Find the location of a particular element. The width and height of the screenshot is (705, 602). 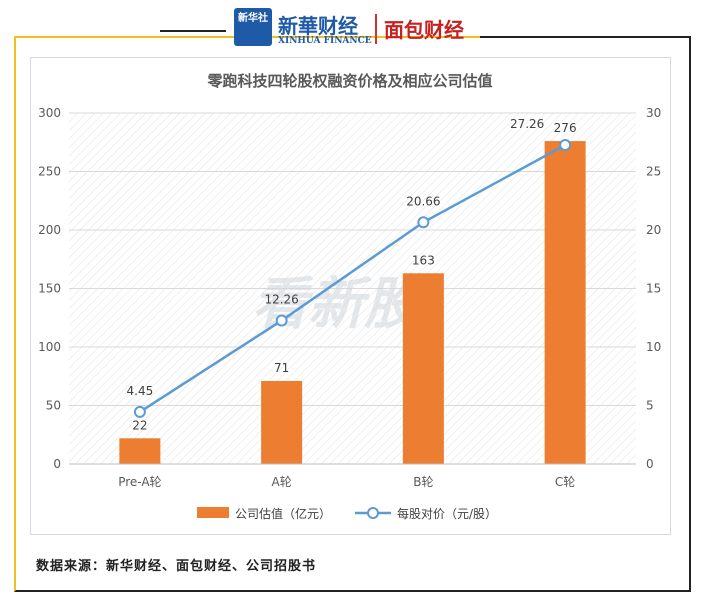

bar-value-label: 276 is located at coordinates (565, 128).